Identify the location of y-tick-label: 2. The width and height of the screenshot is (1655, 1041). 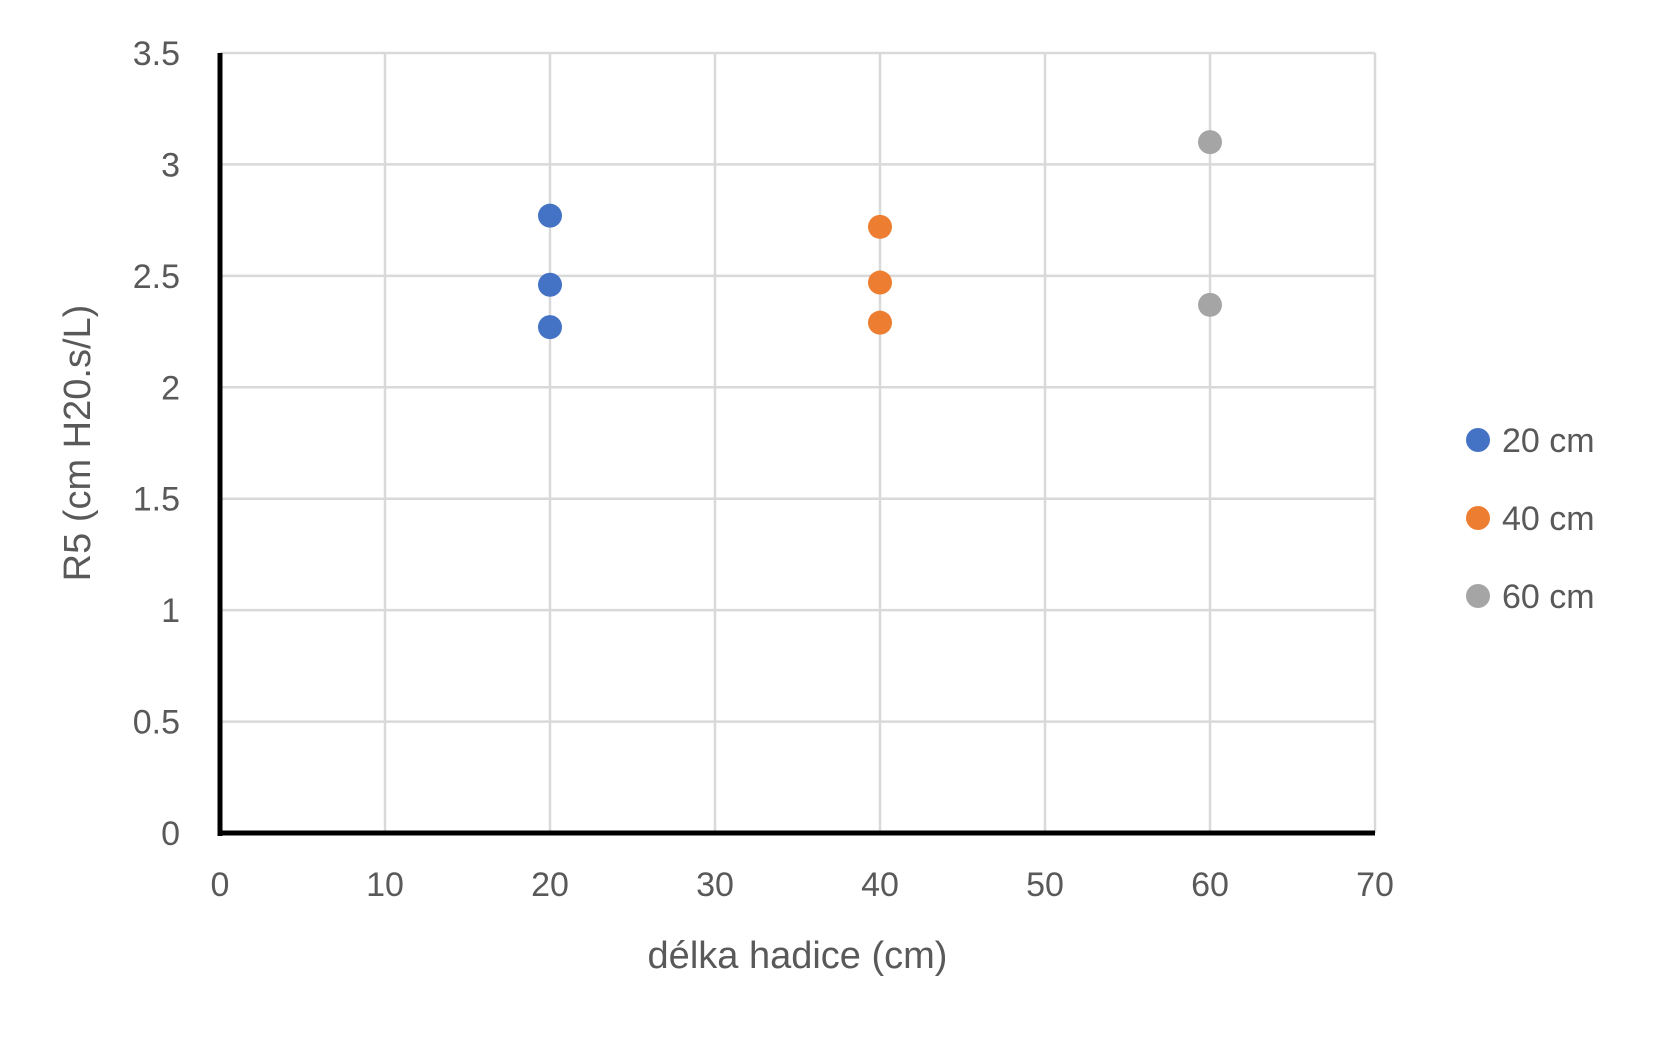
(170, 388).